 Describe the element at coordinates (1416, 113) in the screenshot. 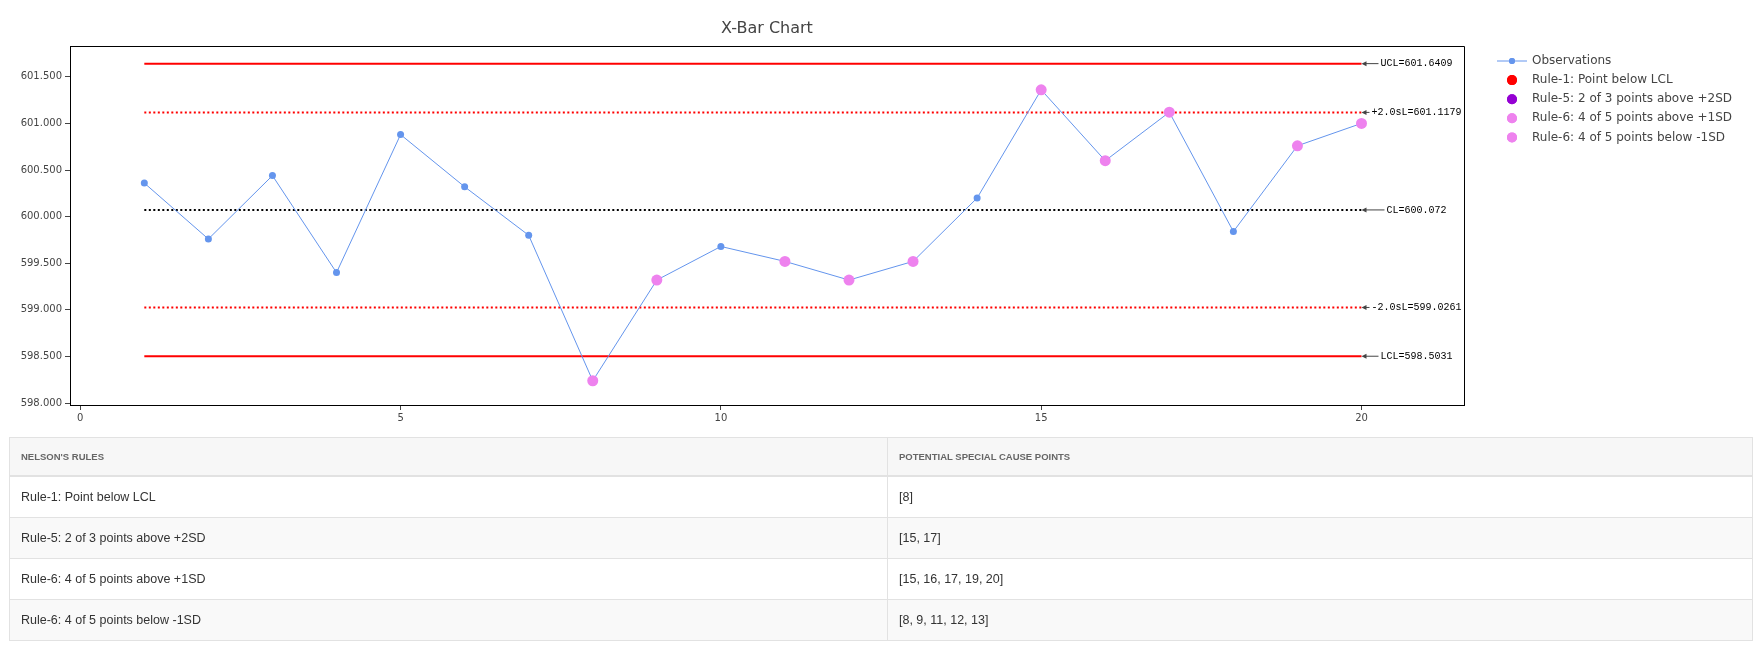

I see `ref-line-label: +2.0sL=601.1179` at that location.